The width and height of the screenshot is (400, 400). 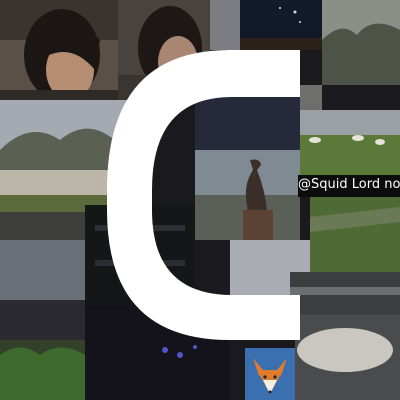 I want to click on tile-fence-trees, so click(x=75, y=156).